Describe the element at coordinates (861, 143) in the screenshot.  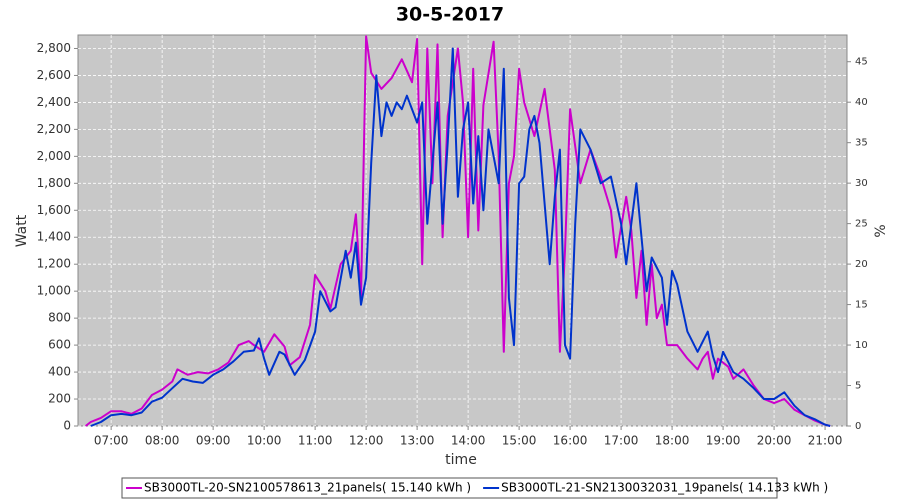
I see `y2-tick-label: 35` at that location.